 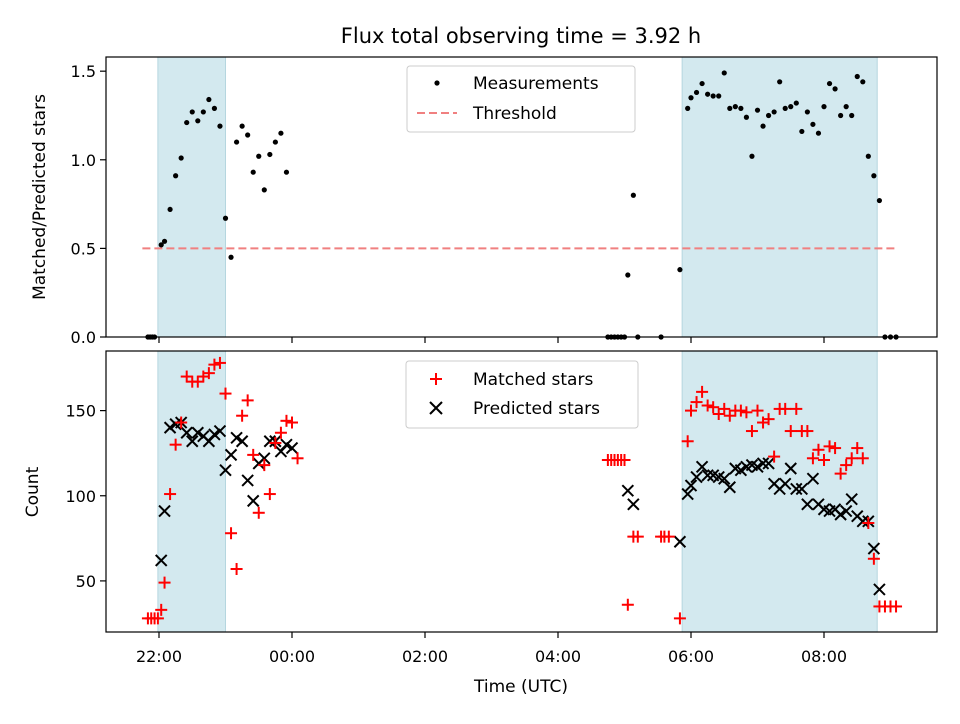 What do you see at coordinates (425, 656) in the screenshot?
I see `x-tick-label: 02:00` at bounding box center [425, 656].